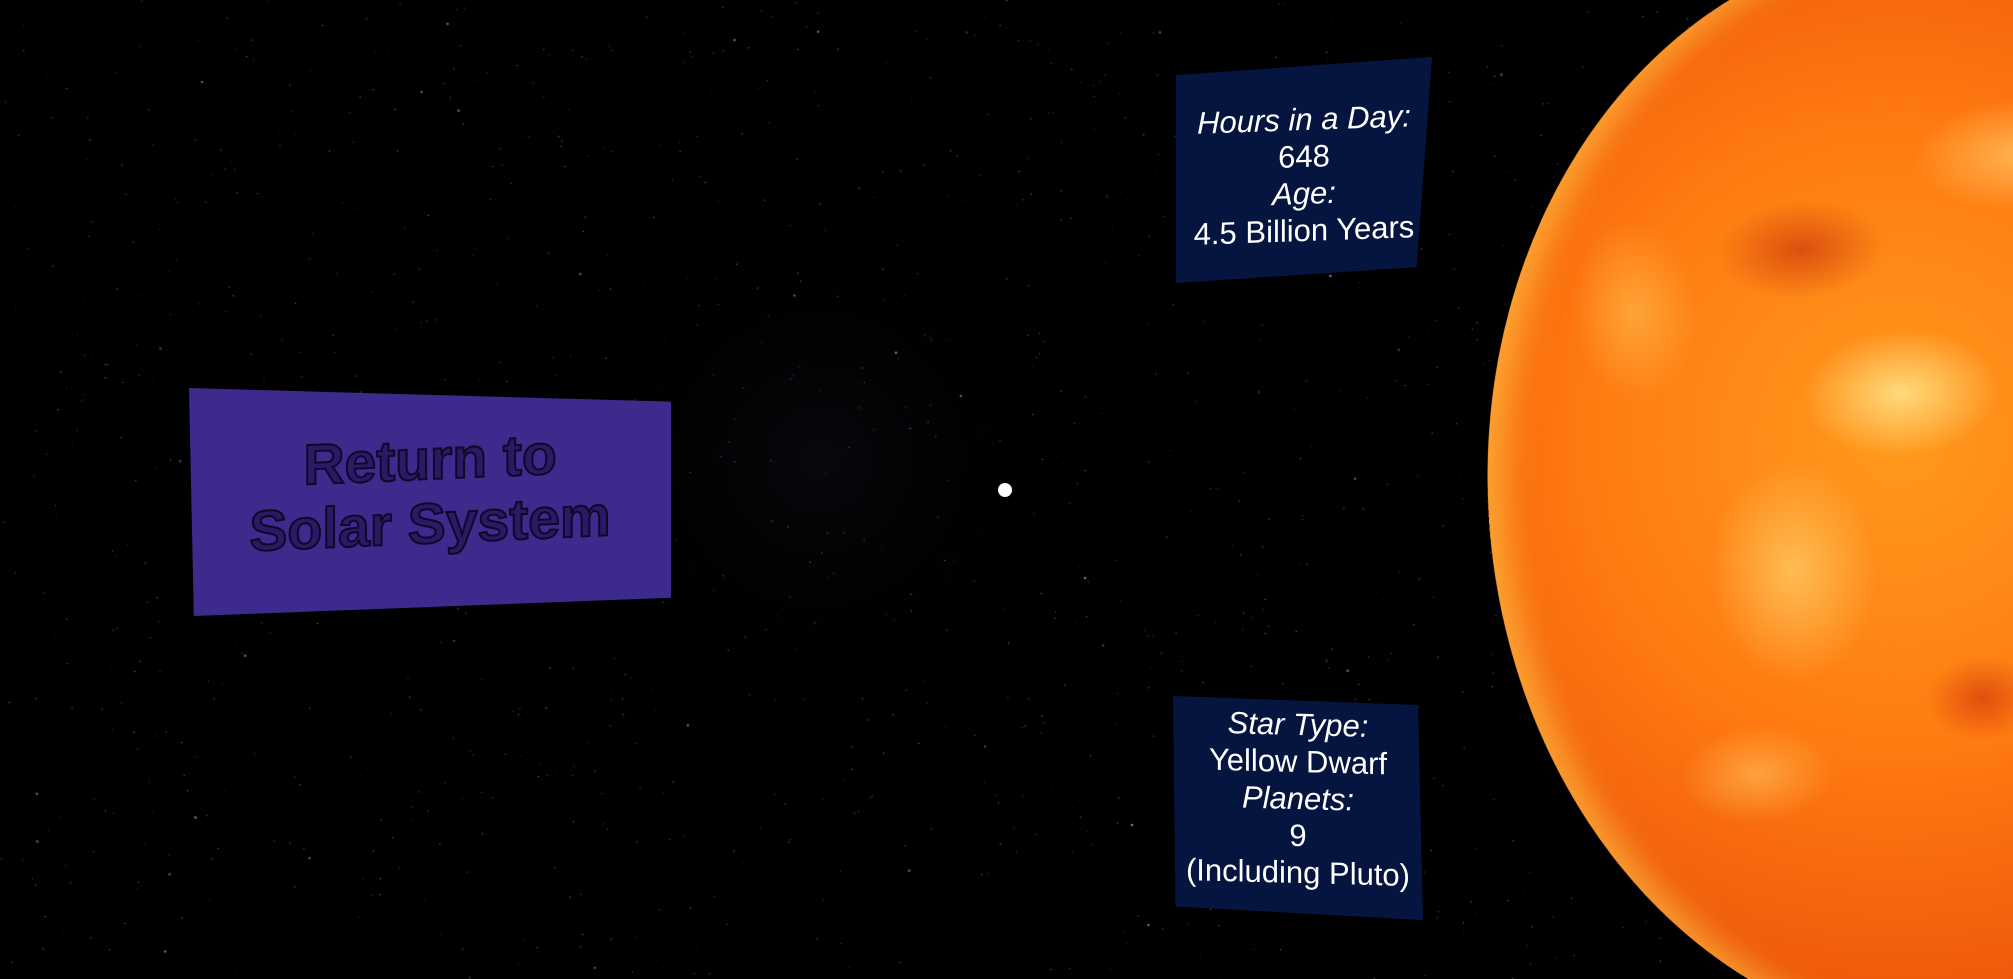  What do you see at coordinates (1304, 230) in the screenshot?
I see `age-value: 4.5 Billion Years` at bounding box center [1304, 230].